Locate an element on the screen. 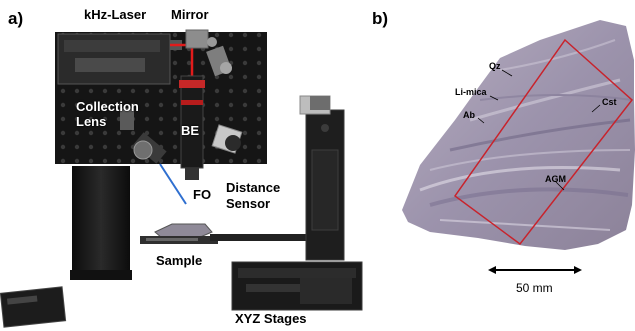  cst-leader is located at coordinates (596, 108).